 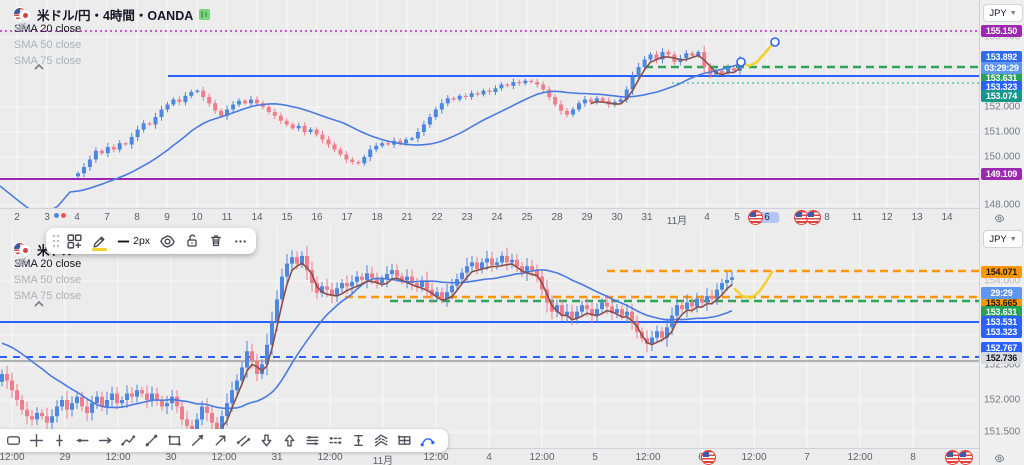 What do you see at coordinates (381, 440) in the screenshot?
I see `regression-trend-tool-icon` at bounding box center [381, 440].